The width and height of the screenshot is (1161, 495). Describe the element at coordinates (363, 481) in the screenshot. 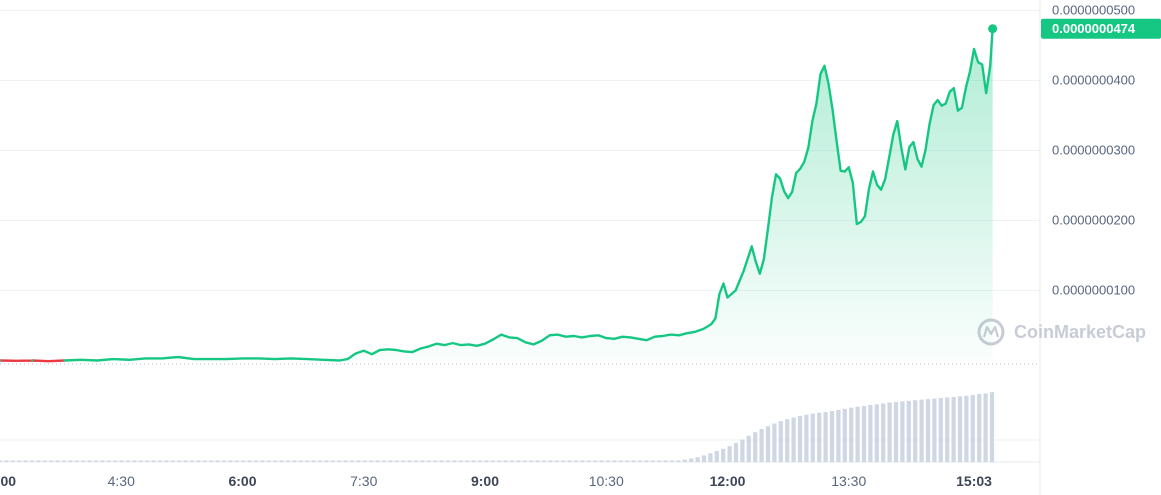

I see `x-tick-label-3: 7:30` at that location.